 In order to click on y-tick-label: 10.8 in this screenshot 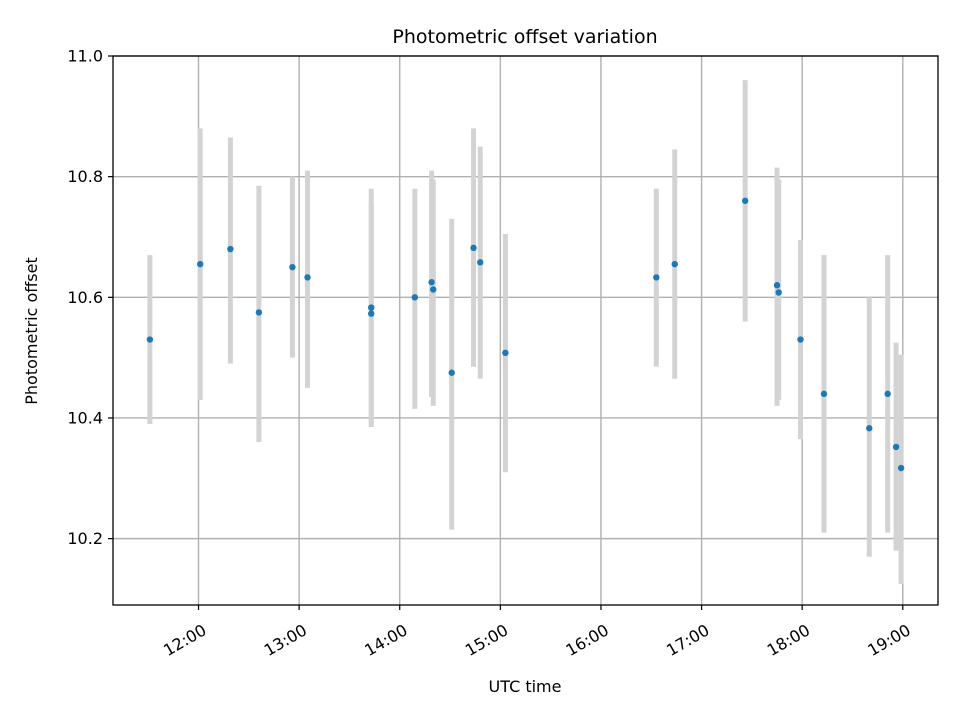, I will do `click(85, 176)`.